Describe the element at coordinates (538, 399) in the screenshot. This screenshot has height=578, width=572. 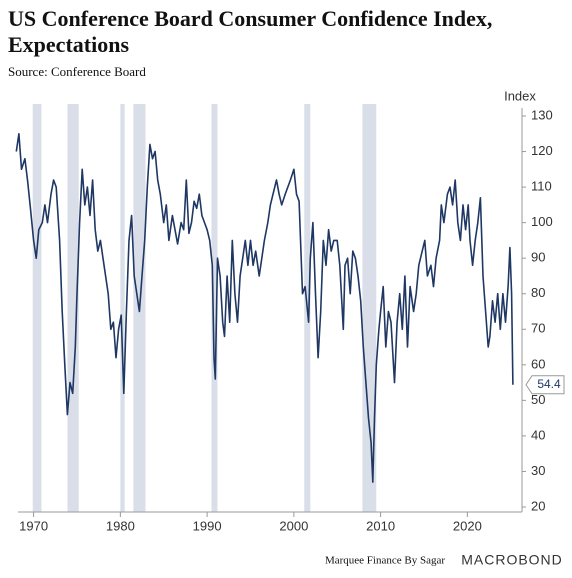
I see `y-tick-label: 50` at that location.